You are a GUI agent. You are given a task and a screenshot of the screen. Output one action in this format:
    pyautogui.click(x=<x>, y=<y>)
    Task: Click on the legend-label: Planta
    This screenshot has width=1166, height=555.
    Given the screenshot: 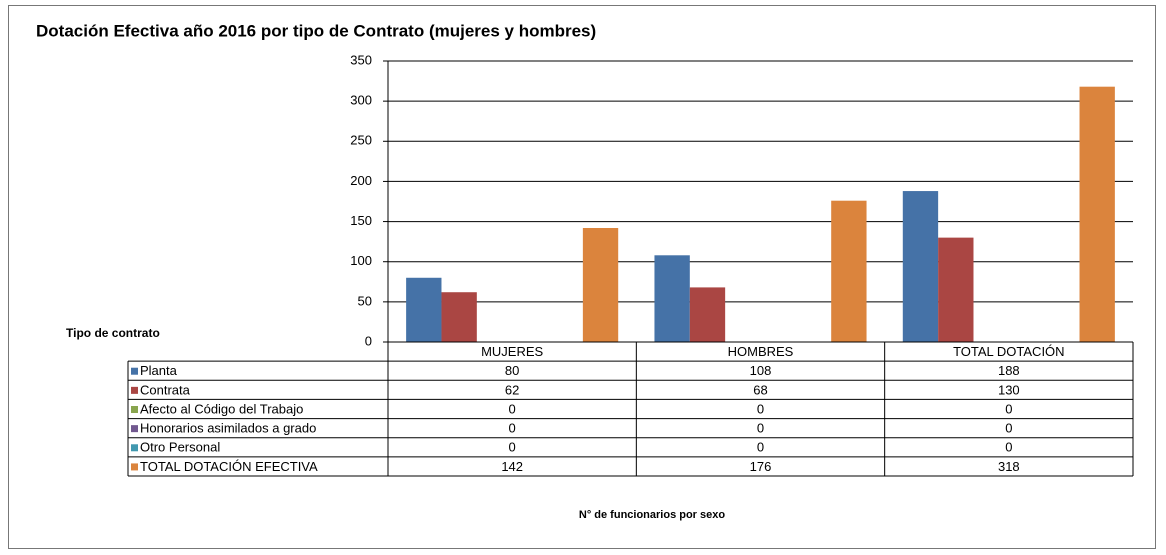 What is the action you would take?
    pyautogui.click(x=159, y=370)
    